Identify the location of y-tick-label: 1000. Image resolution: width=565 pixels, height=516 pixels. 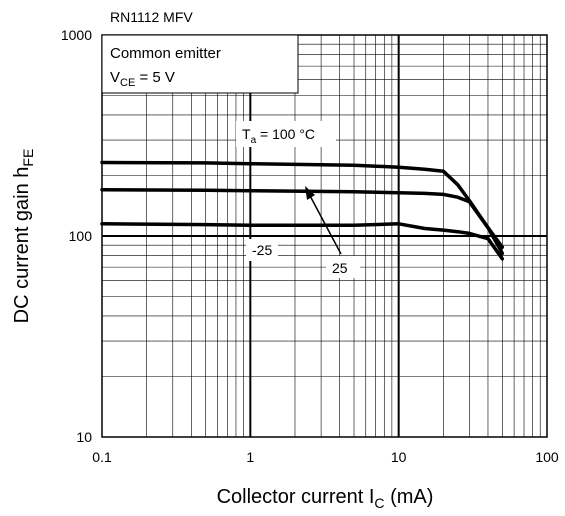
(76, 35).